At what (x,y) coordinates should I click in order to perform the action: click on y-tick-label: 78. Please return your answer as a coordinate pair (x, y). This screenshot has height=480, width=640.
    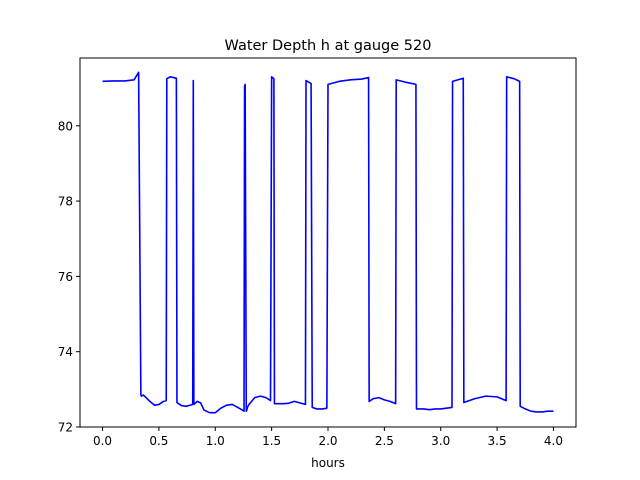
    Looking at the image, I should click on (65, 202).